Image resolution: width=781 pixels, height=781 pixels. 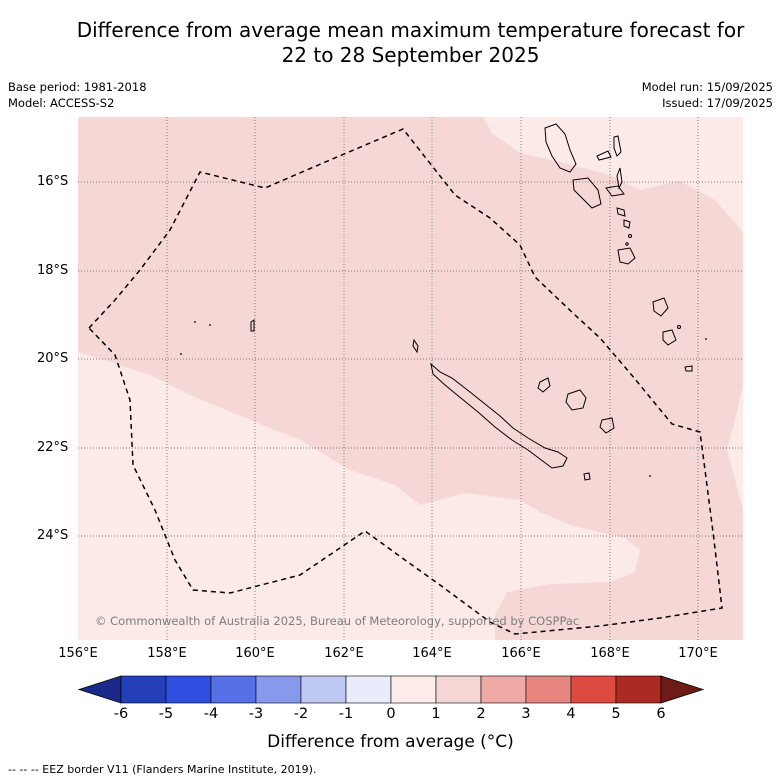 What do you see at coordinates (166, 714) in the screenshot?
I see `colorbar-tick-label: -5` at bounding box center [166, 714].